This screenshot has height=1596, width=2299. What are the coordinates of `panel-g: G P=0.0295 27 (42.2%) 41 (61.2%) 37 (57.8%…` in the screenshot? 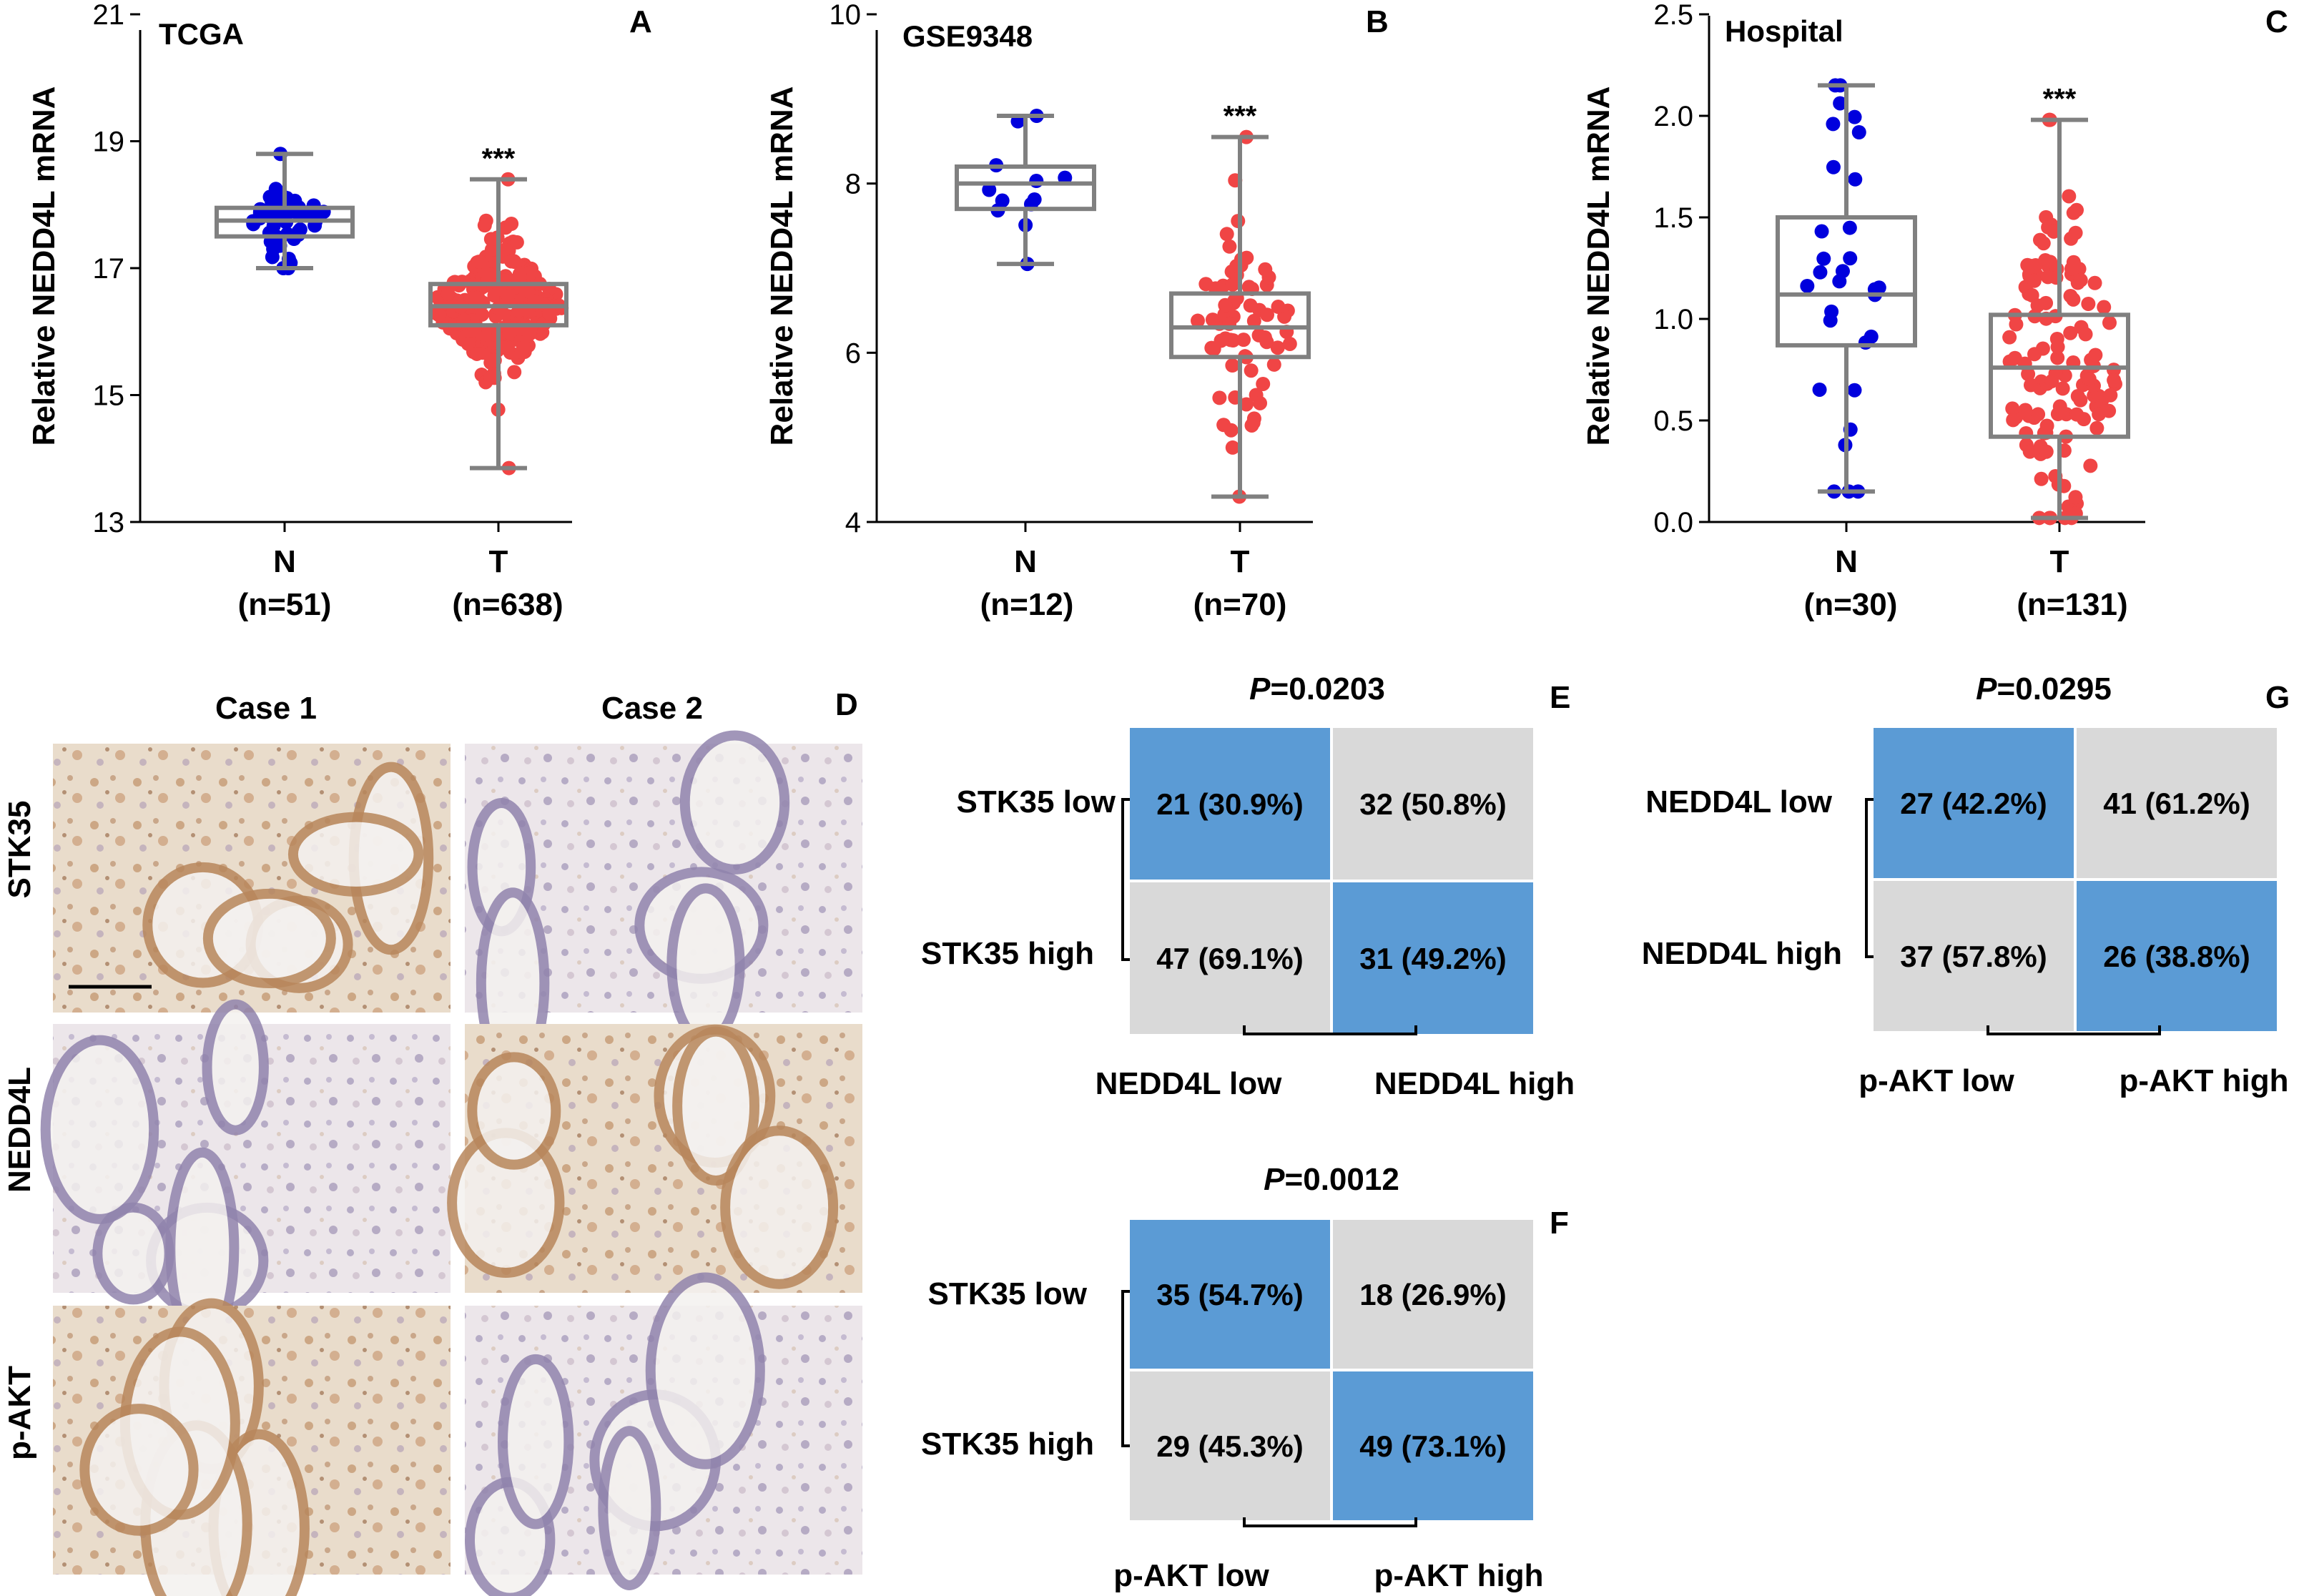 It's located at (1966, 884).